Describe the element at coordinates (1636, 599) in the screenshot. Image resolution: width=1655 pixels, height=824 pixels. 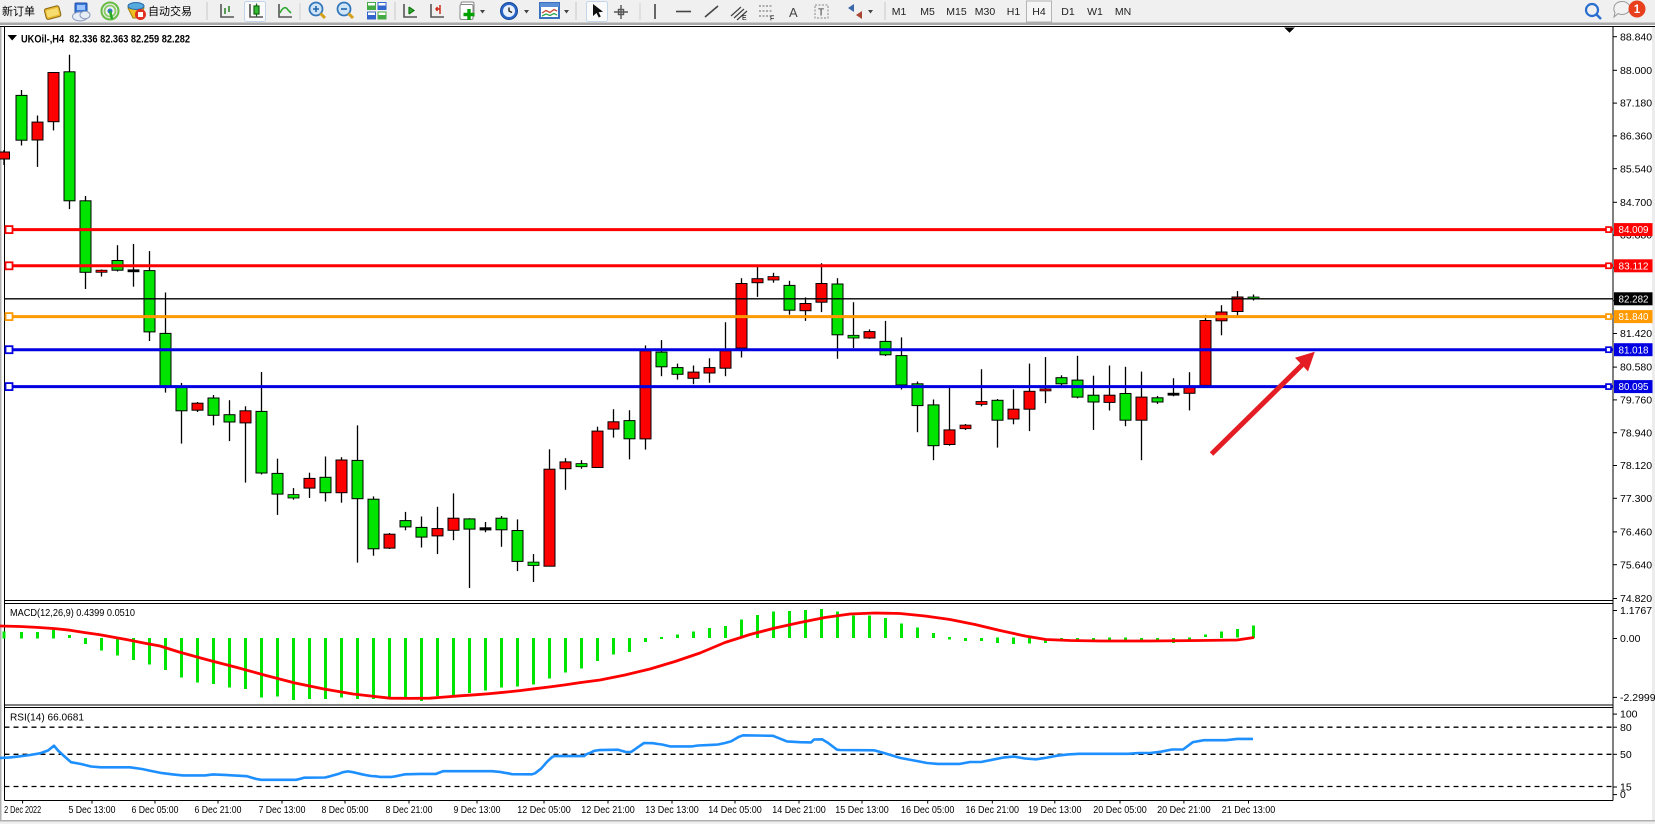
I see `svg-text: 74.820` at that location.